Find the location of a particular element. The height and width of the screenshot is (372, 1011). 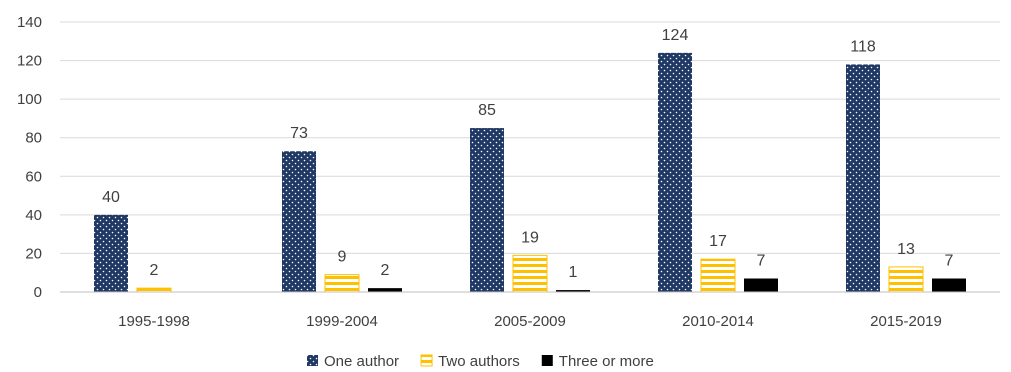

bar-three-or-more-2010-2014 is located at coordinates (761, 285).